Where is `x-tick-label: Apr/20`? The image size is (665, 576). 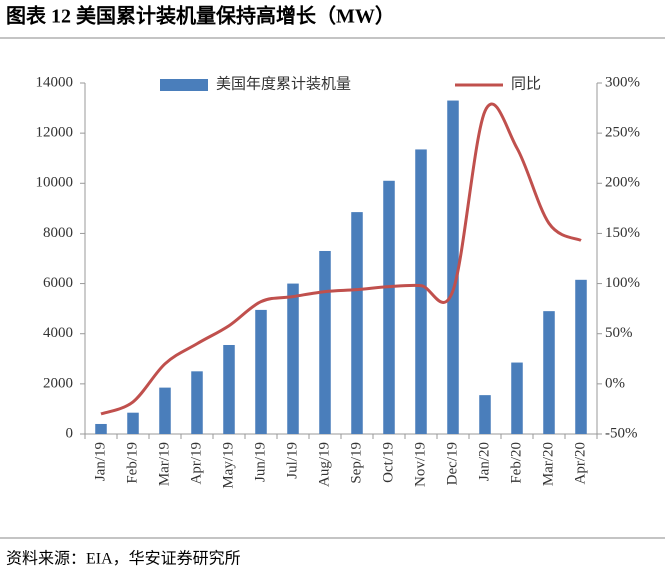
x-tick-label: Apr/20 is located at coordinates (580, 463).